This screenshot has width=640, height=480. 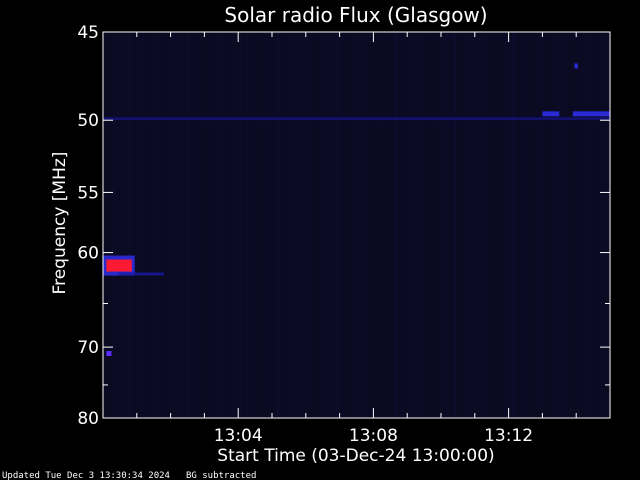 What do you see at coordinates (88, 348) in the screenshot?
I see `y-tick-label: 70` at bounding box center [88, 348].